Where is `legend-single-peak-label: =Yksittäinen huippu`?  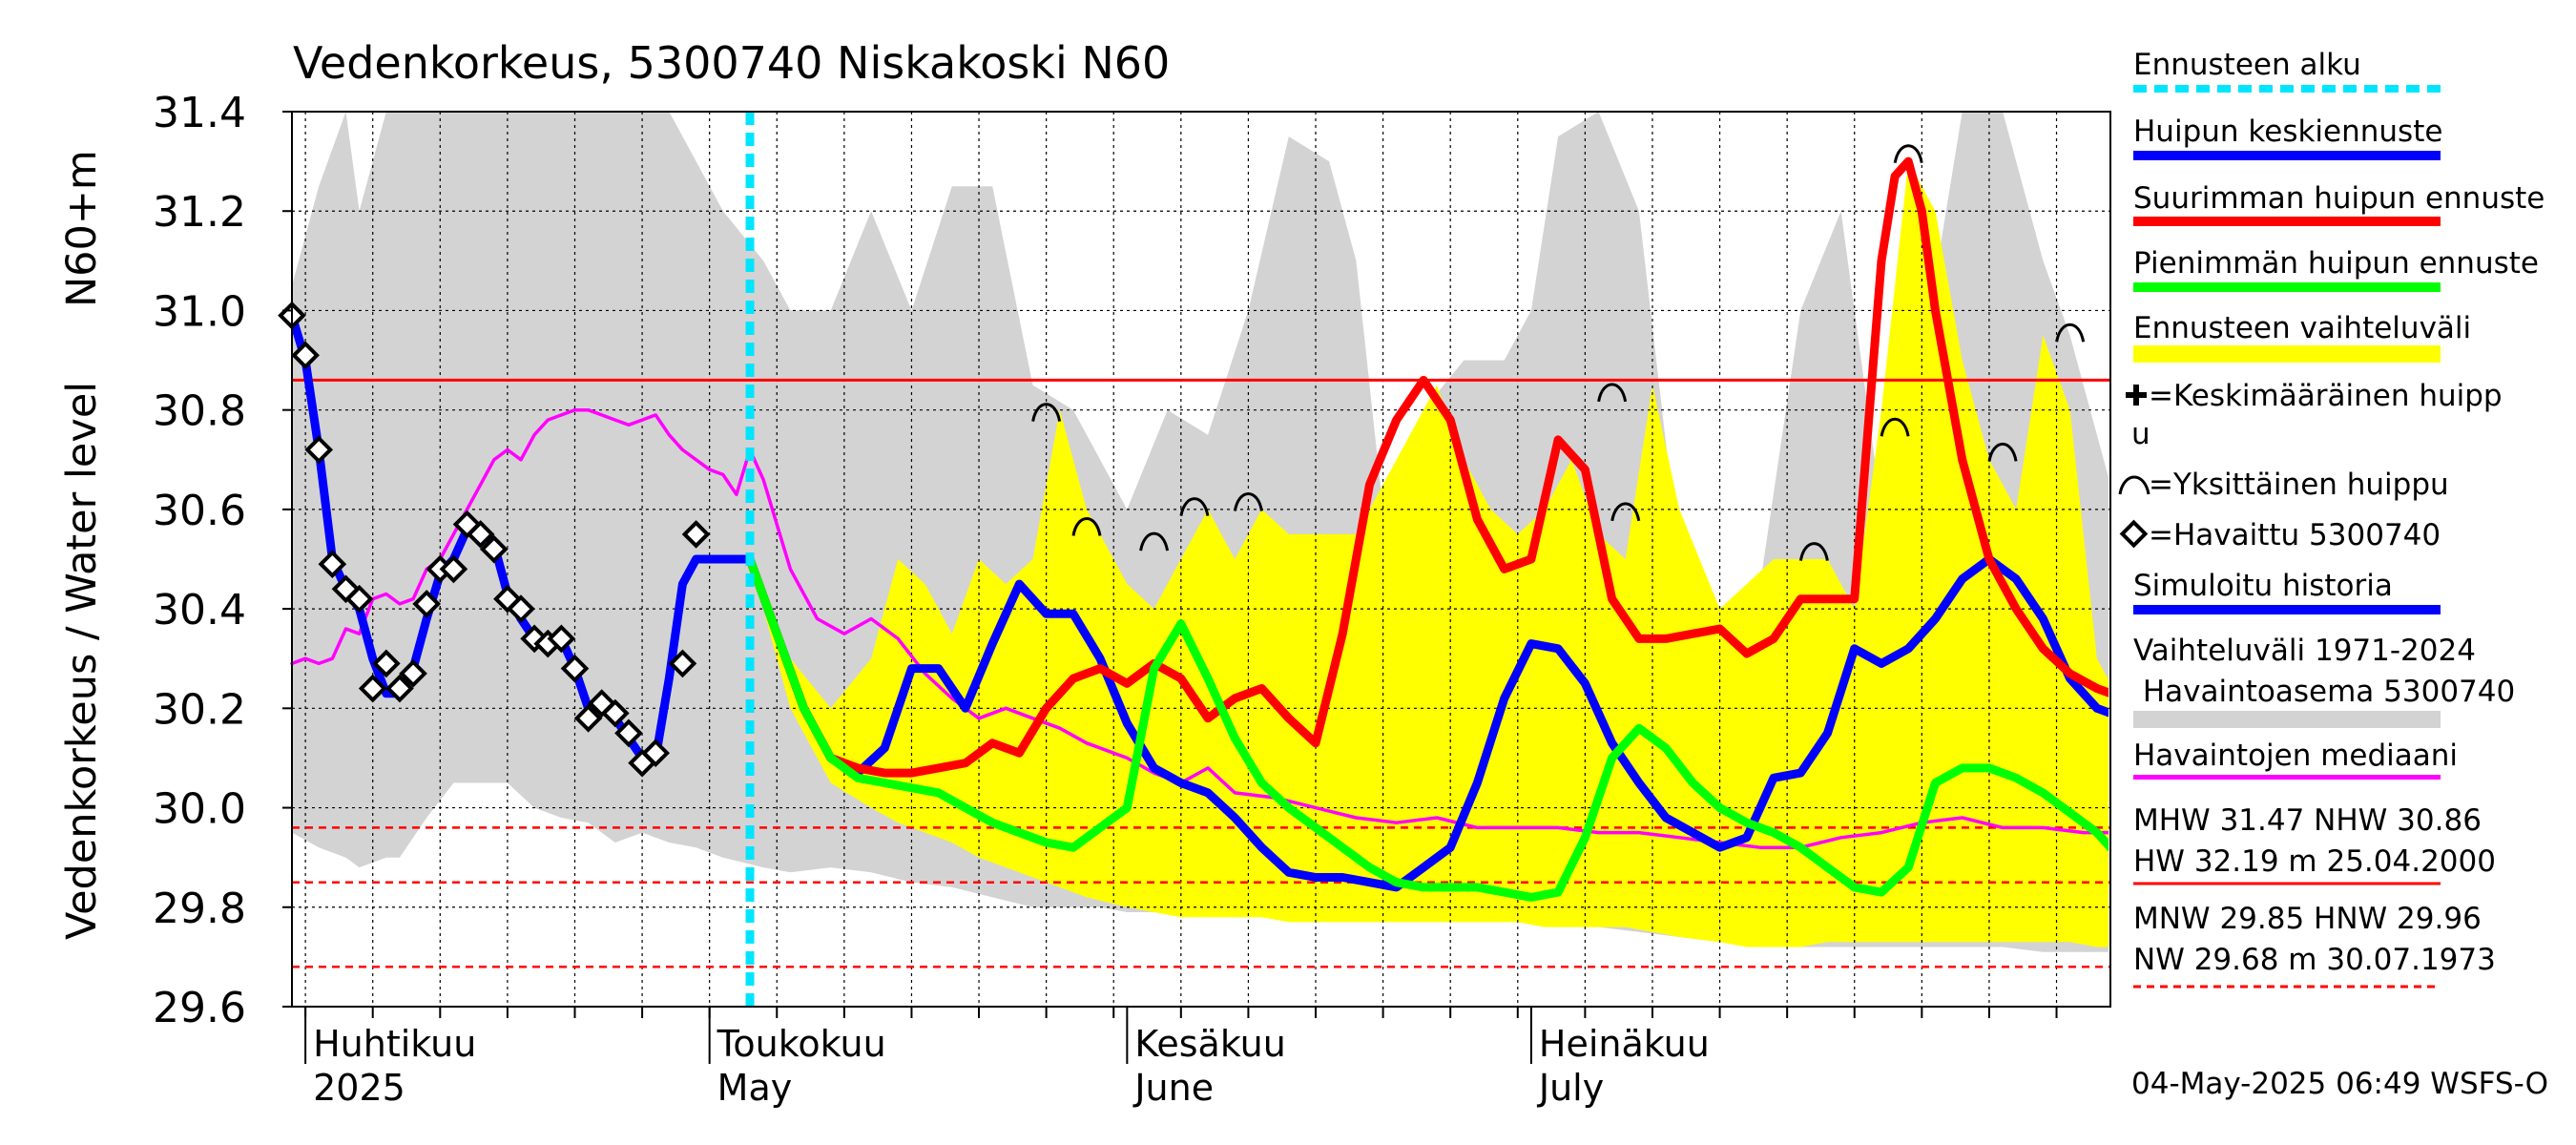
legend-single-peak-label: =Yksittäinen huippu is located at coordinates (2299, 485).